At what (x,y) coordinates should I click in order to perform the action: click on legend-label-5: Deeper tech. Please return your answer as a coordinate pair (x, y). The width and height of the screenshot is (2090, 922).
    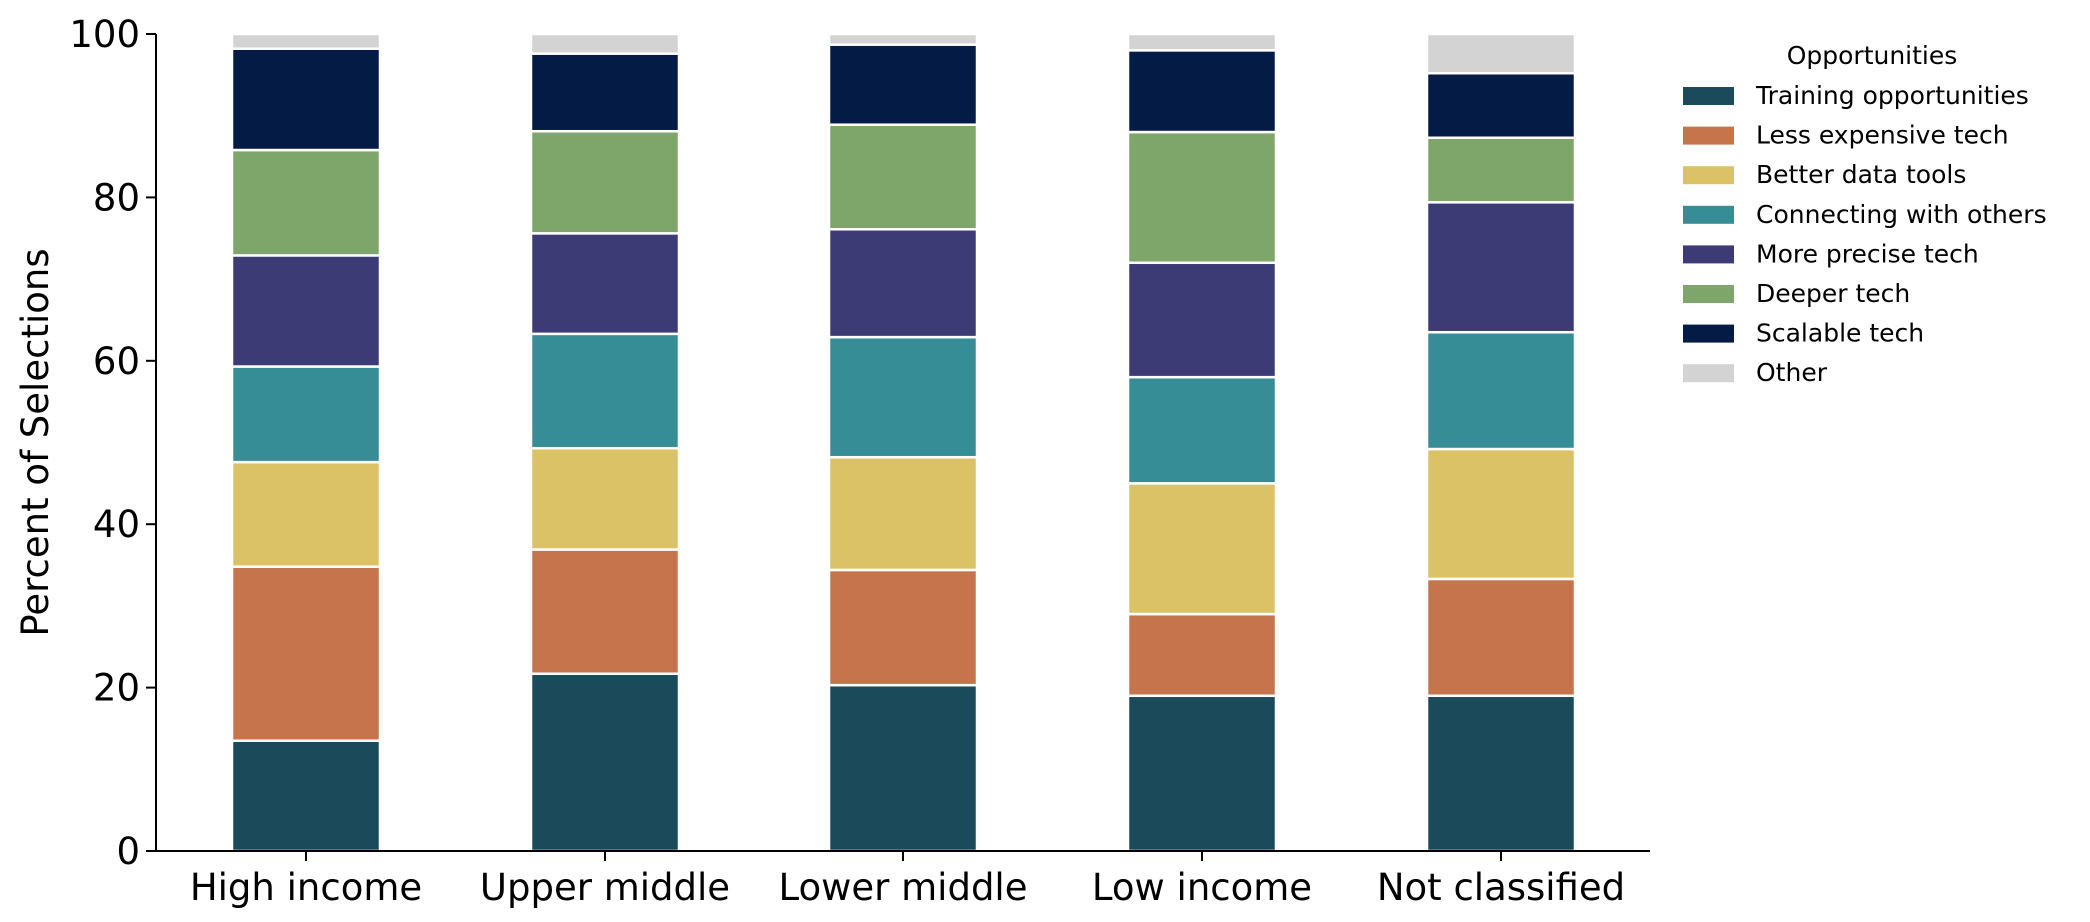
    Looking at the image, I should click on (1833, 293).